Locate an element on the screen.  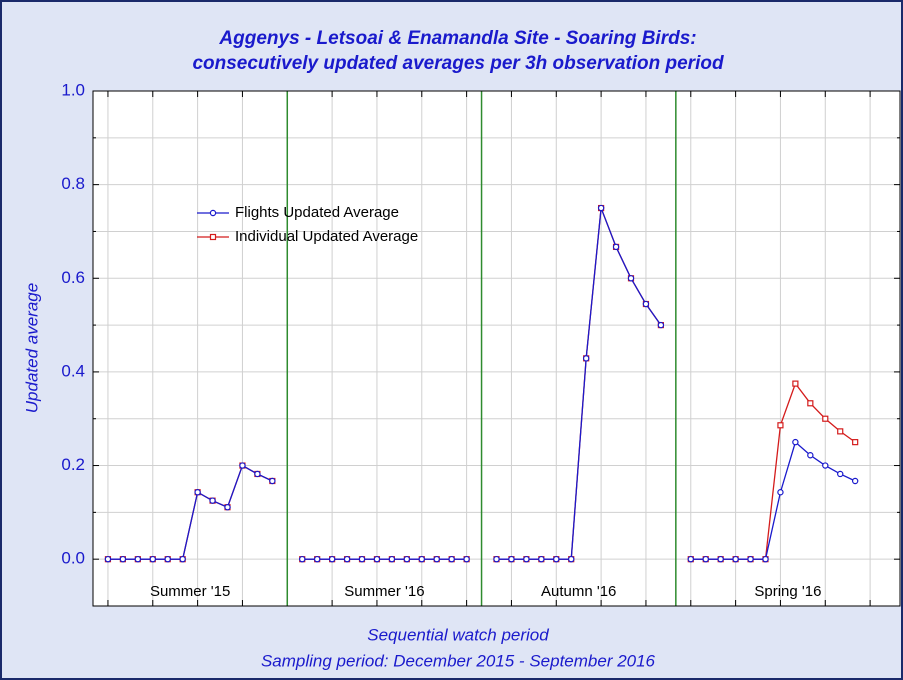
section-label: Summer '16 is located at coordinates (384, 591).